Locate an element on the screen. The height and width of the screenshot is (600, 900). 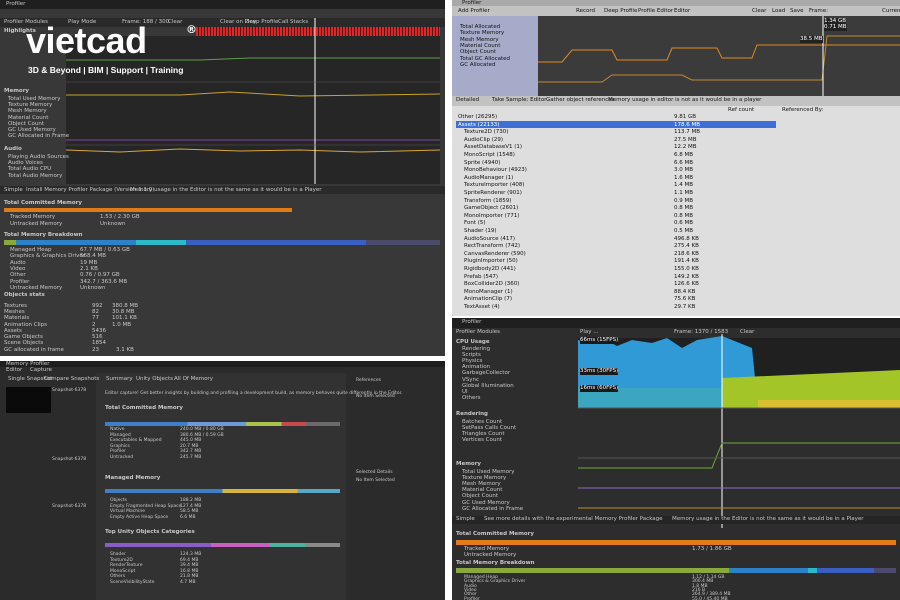
tree-name: Rigidbody2D (441) is located at coordinates (490, 269).